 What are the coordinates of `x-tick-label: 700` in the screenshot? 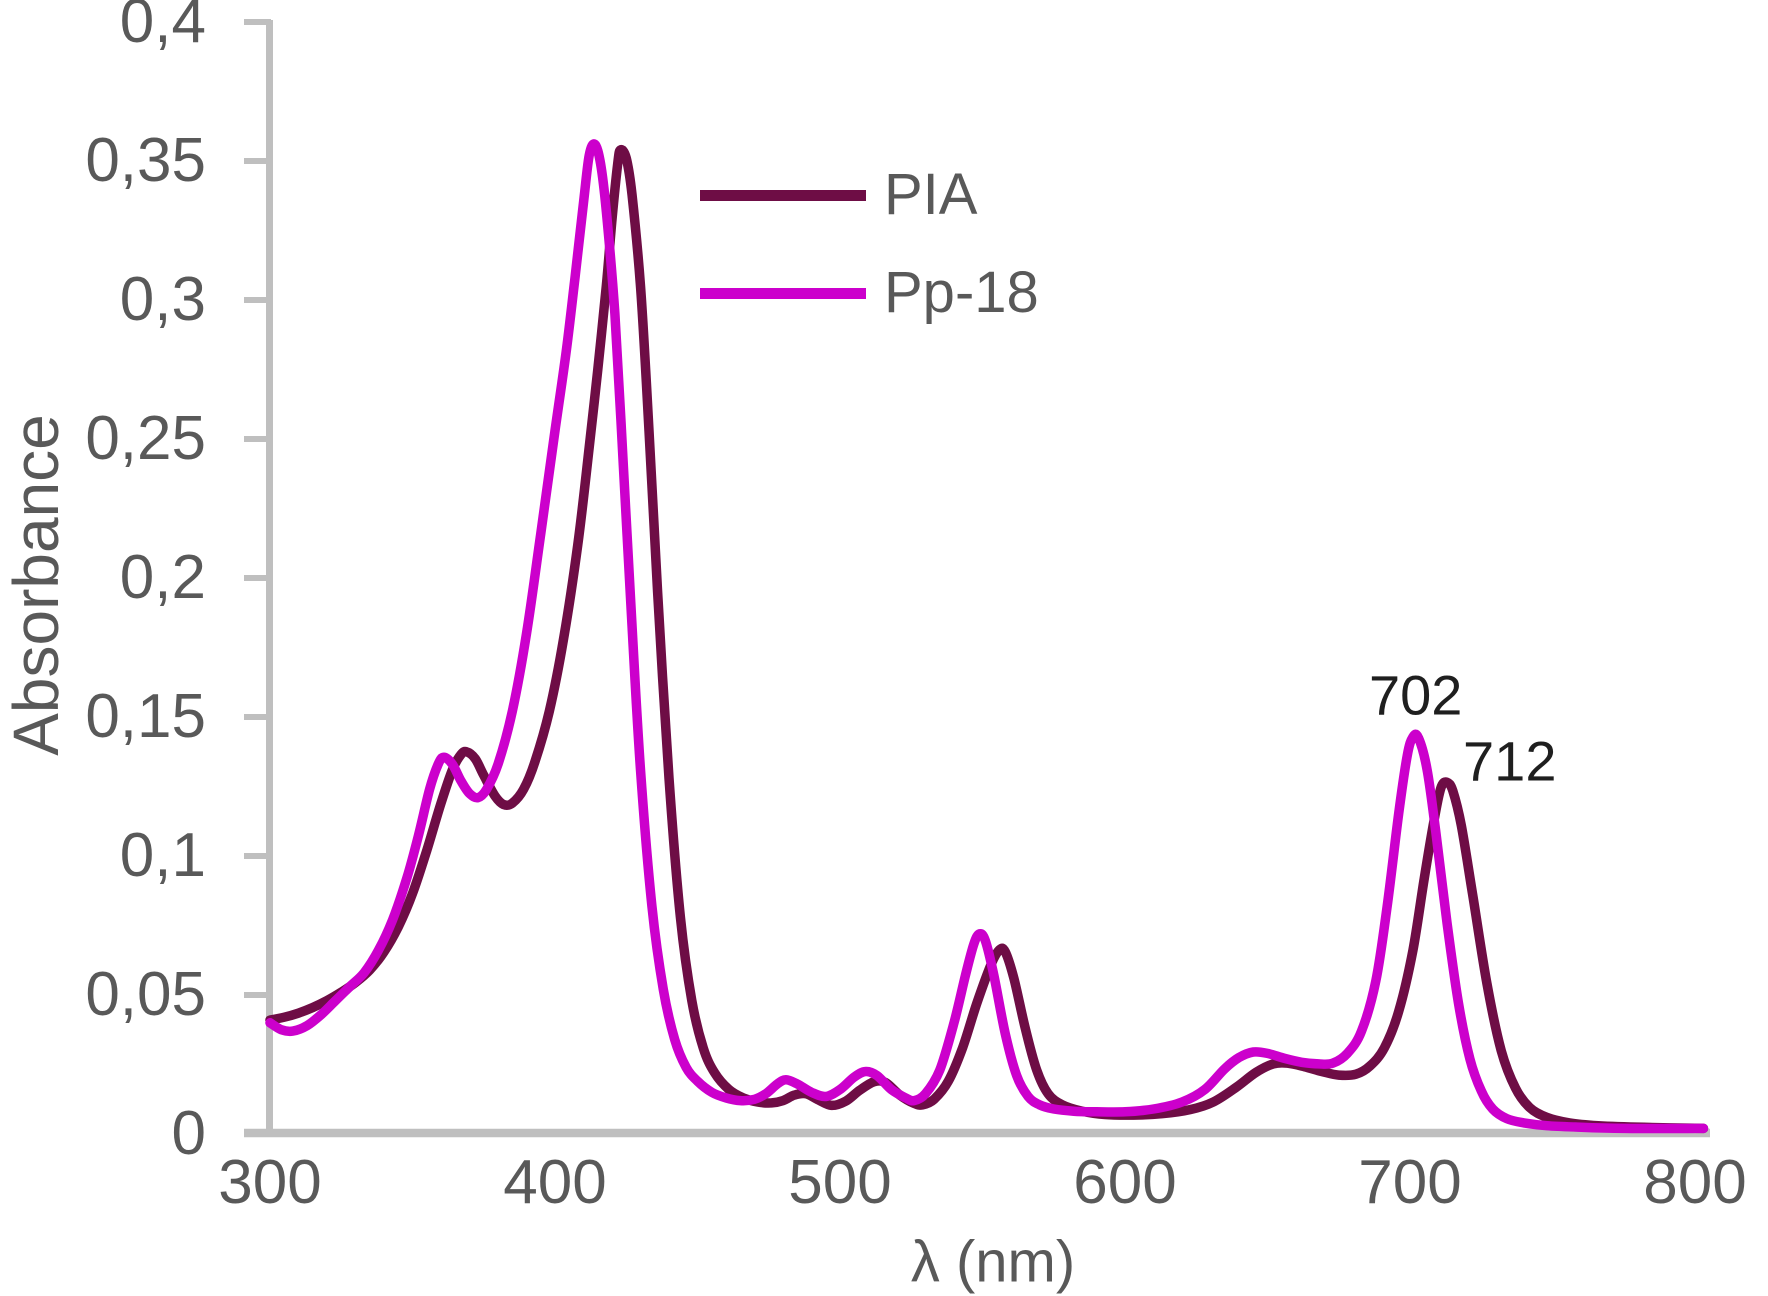 It's located at (1410, 1182).